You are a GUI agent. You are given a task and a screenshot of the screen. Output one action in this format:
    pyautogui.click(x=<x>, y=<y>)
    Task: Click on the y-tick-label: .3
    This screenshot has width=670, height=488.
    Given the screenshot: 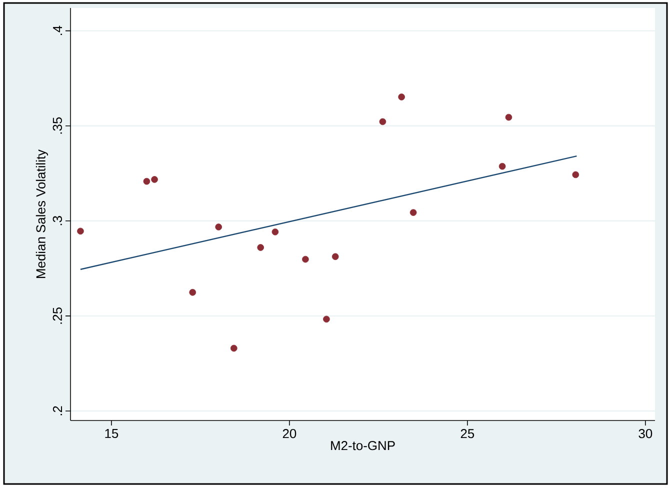 What is the action you would take?
    pyautogui.click(x=57, y=221)
    